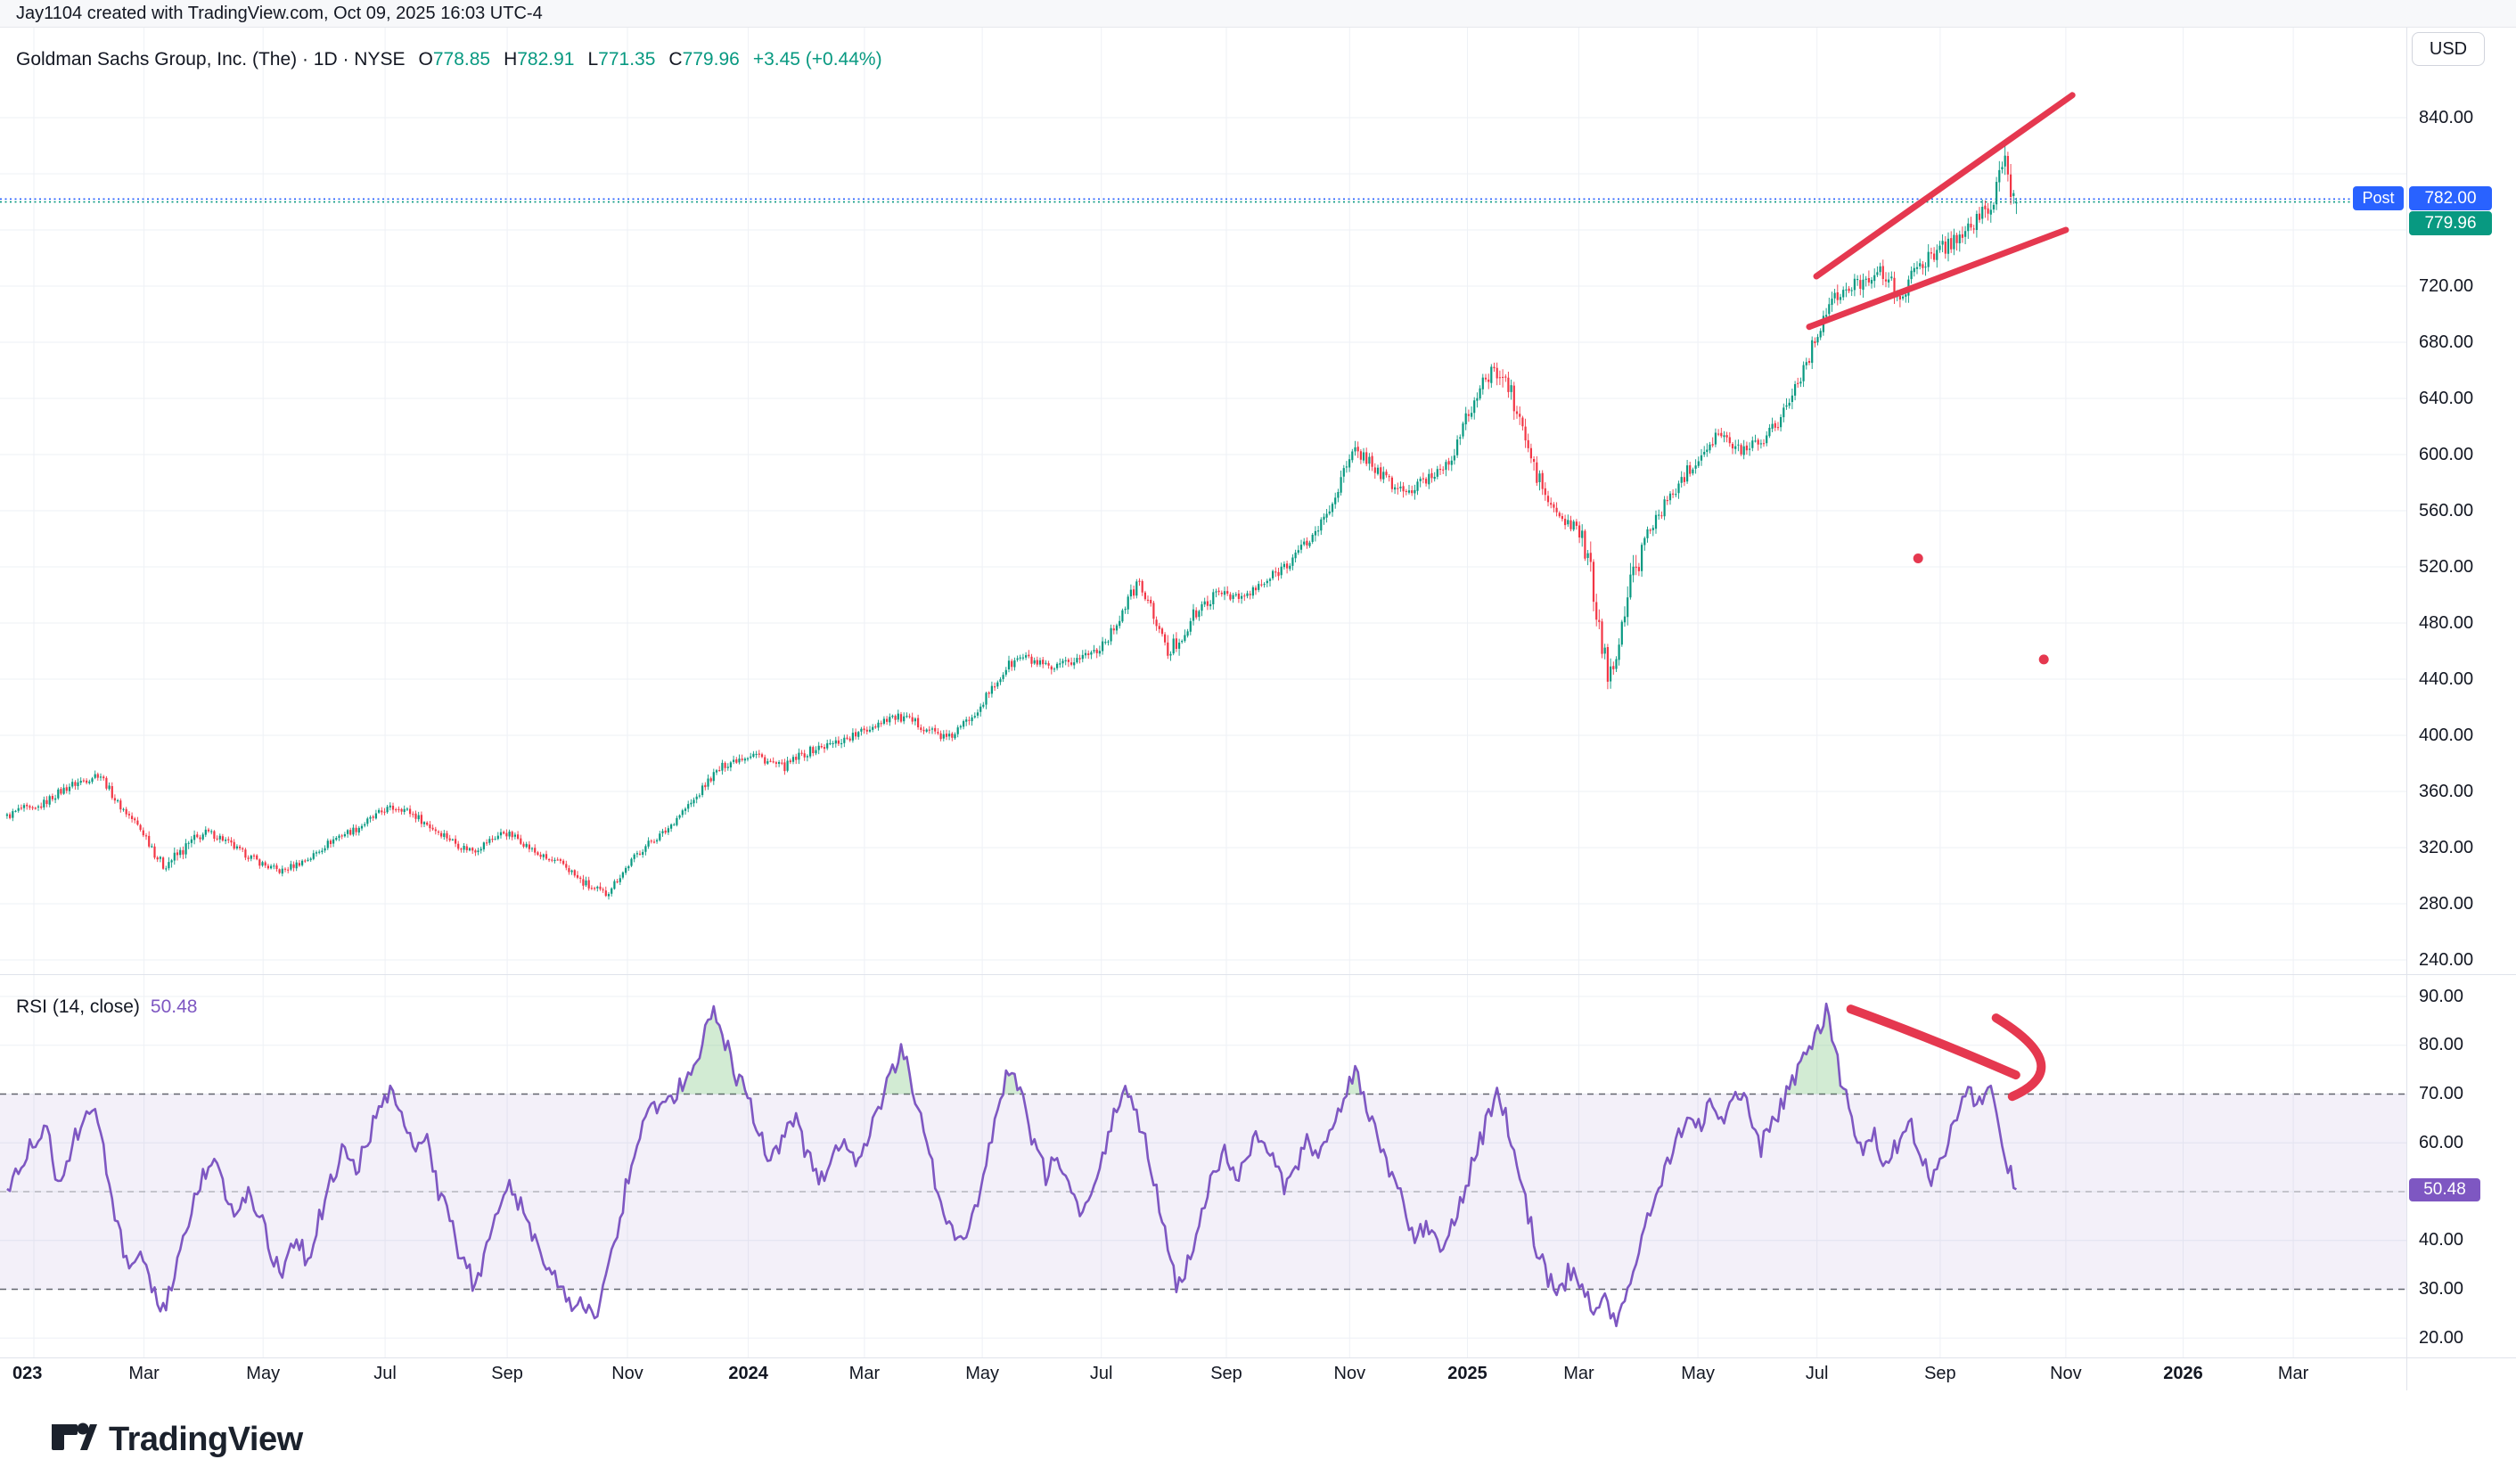 Image resolution: width=2516 pixels, height=1484 pixels. I want to click on post-price-value: 782.00, so click(2450, 198).